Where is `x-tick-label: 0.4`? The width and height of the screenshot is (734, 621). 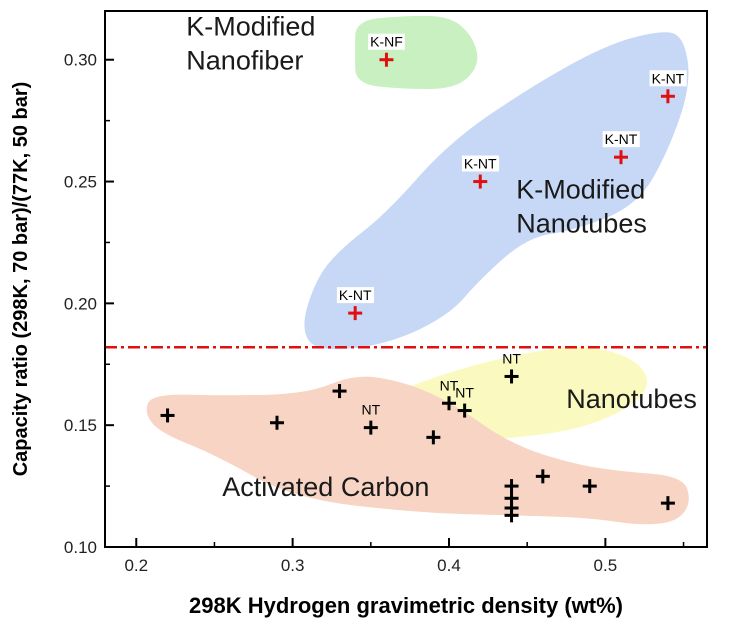
x-tick-label: 0.4 is located at coordinates (449, 565).